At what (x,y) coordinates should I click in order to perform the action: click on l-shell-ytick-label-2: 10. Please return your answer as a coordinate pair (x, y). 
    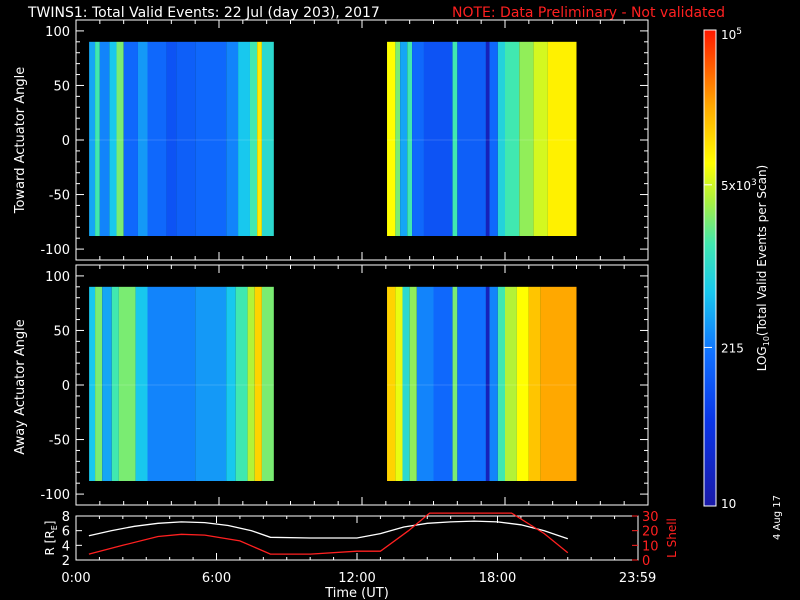
    Looking at the image, I should click on (650, 546).